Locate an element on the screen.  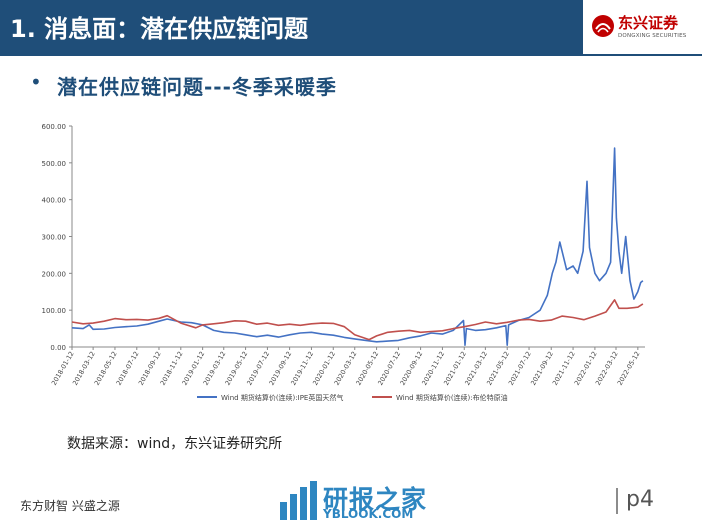
footer-divider is located at coordinates (617, 501).